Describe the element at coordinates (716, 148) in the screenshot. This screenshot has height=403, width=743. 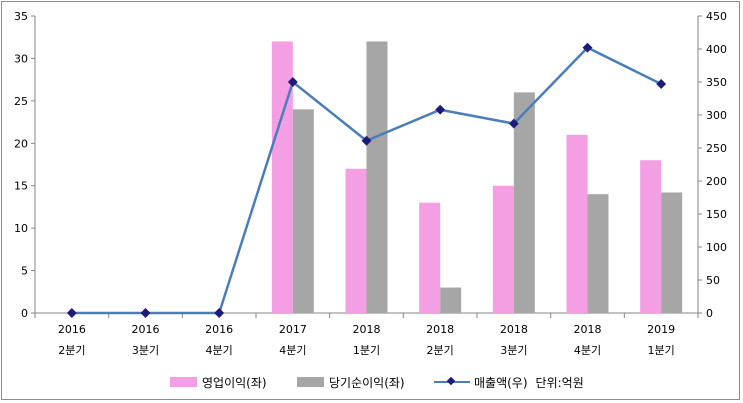
I see `right-tick-label: 250` at that location.